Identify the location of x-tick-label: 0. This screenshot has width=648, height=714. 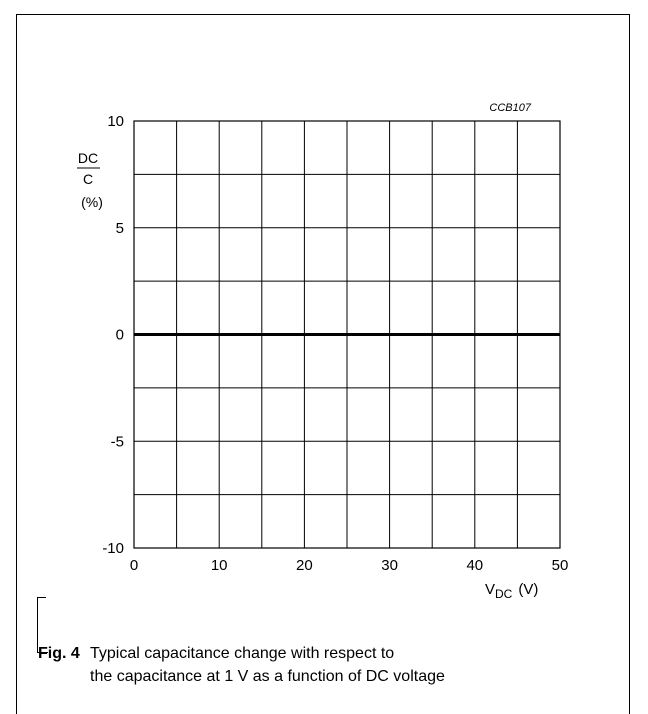
(134, 565).